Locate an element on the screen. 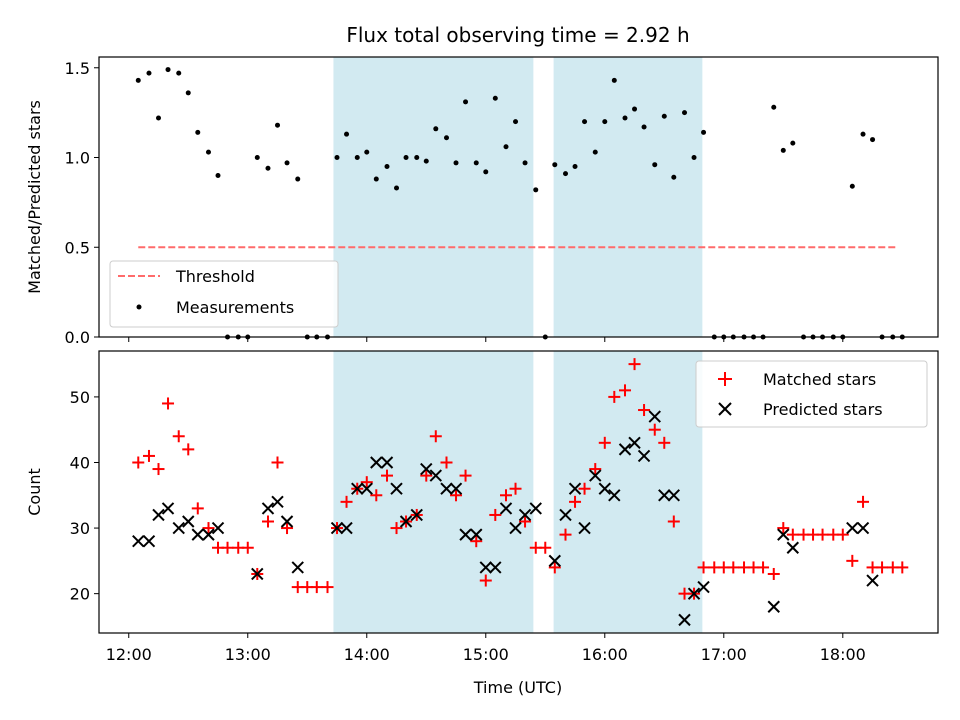 This screenshot has height=720, width=960. bottom-x-ticks: 12:00 13:00 14:00 15:00 16:00 17:00 18:00 is located at coordinates (486, 648).